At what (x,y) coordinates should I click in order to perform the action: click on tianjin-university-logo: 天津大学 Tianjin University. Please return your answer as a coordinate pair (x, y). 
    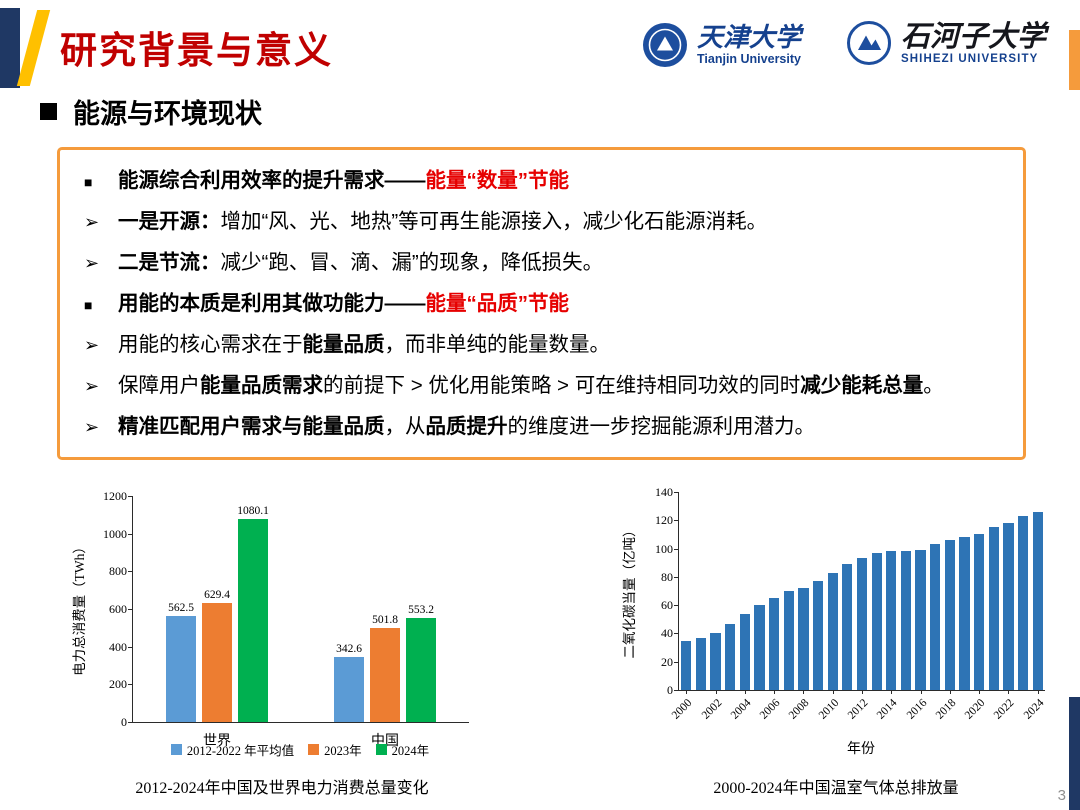
    Looking at the image, I should click on (721, 45).